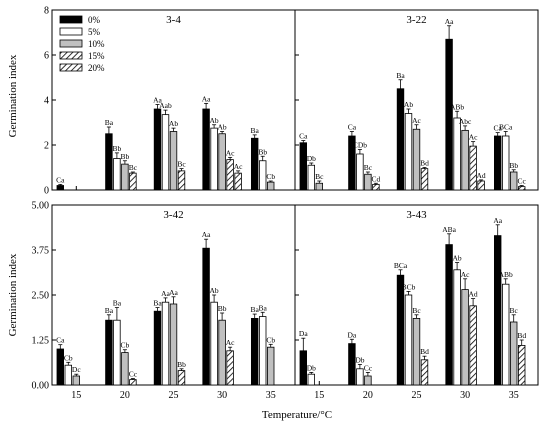 The height and width of the screenshot is (430, 550). What do you see at coordinates (311, 367) in the screenshot?
I see `significance-label: Db` at bounding box center [311, 367].